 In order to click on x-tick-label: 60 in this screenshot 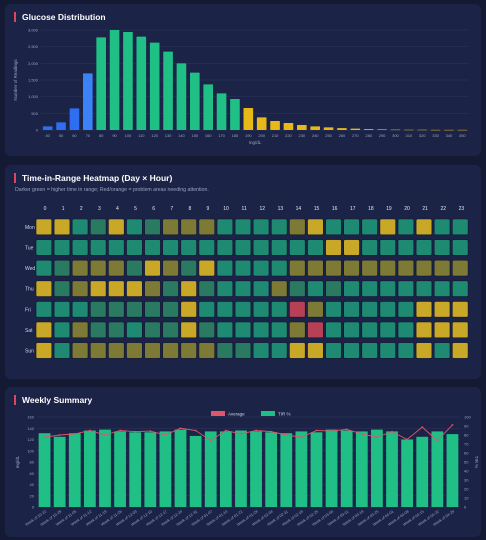, I will do `click(74, 135)`.